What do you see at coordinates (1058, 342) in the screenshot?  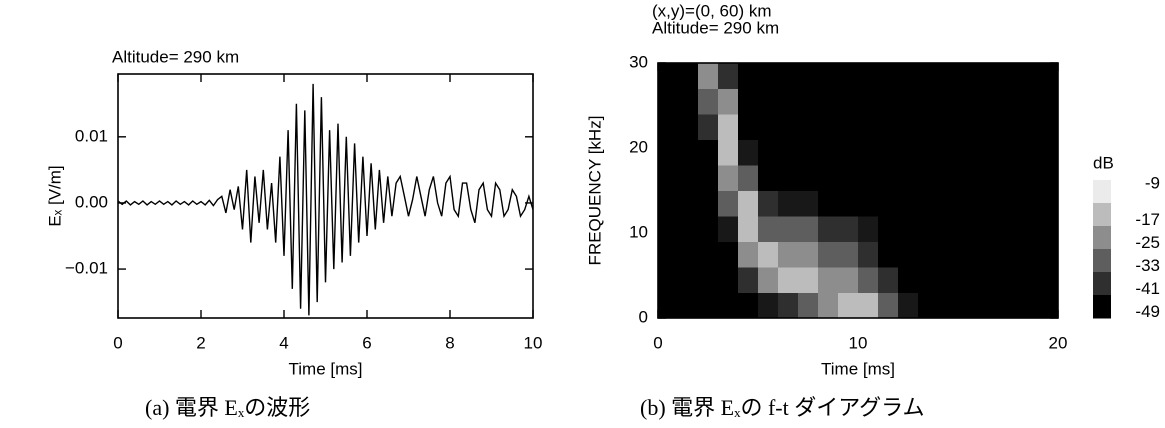 I see `x-tick-label: 20` at bounding box center [1058, 342].